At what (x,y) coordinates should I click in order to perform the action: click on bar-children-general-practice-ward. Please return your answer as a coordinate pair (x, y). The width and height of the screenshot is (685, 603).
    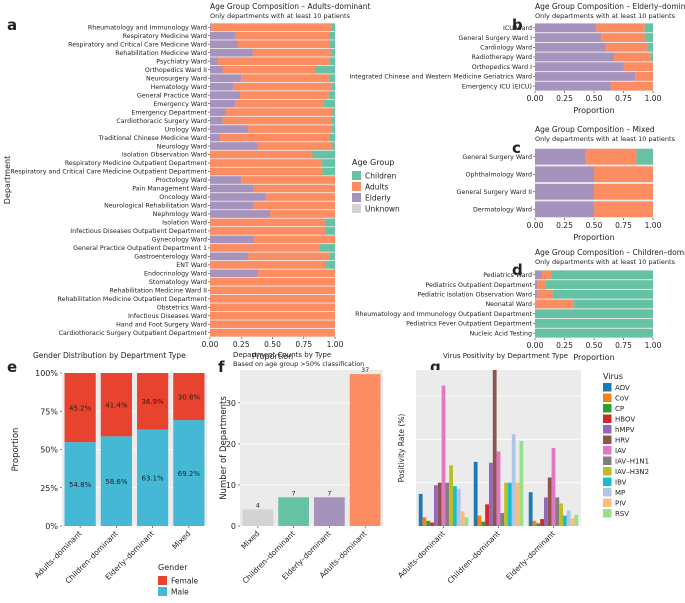
    Looking at the image, I should click on (331, 95).